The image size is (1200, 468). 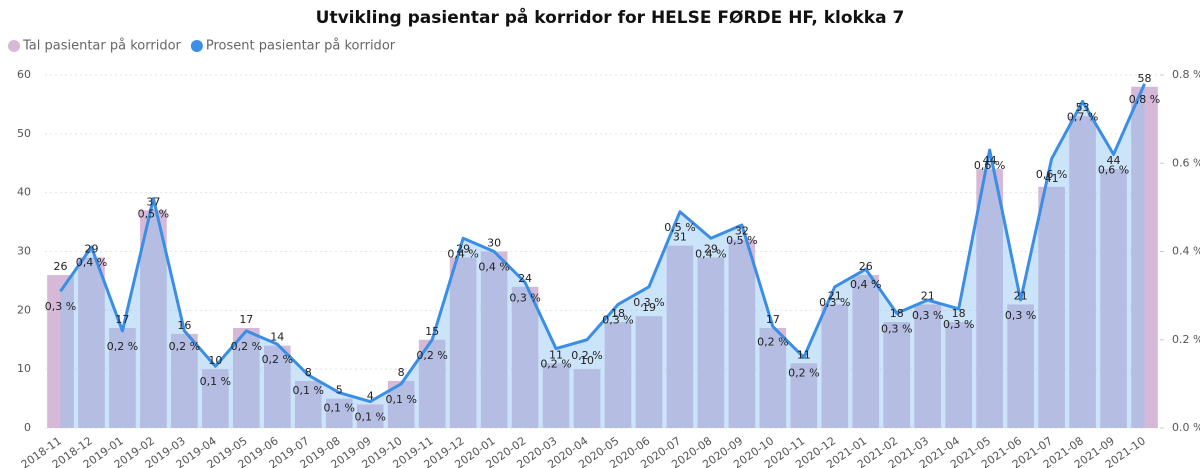 I want to click on y2-tick-label: 0.8 %, so click(x=1186, y=74).